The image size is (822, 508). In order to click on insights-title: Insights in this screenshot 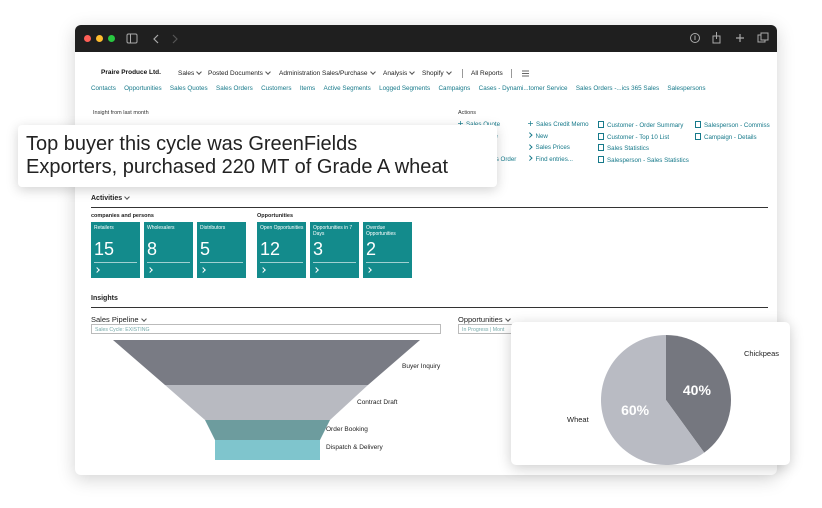, I will do `click(104, 298)`.